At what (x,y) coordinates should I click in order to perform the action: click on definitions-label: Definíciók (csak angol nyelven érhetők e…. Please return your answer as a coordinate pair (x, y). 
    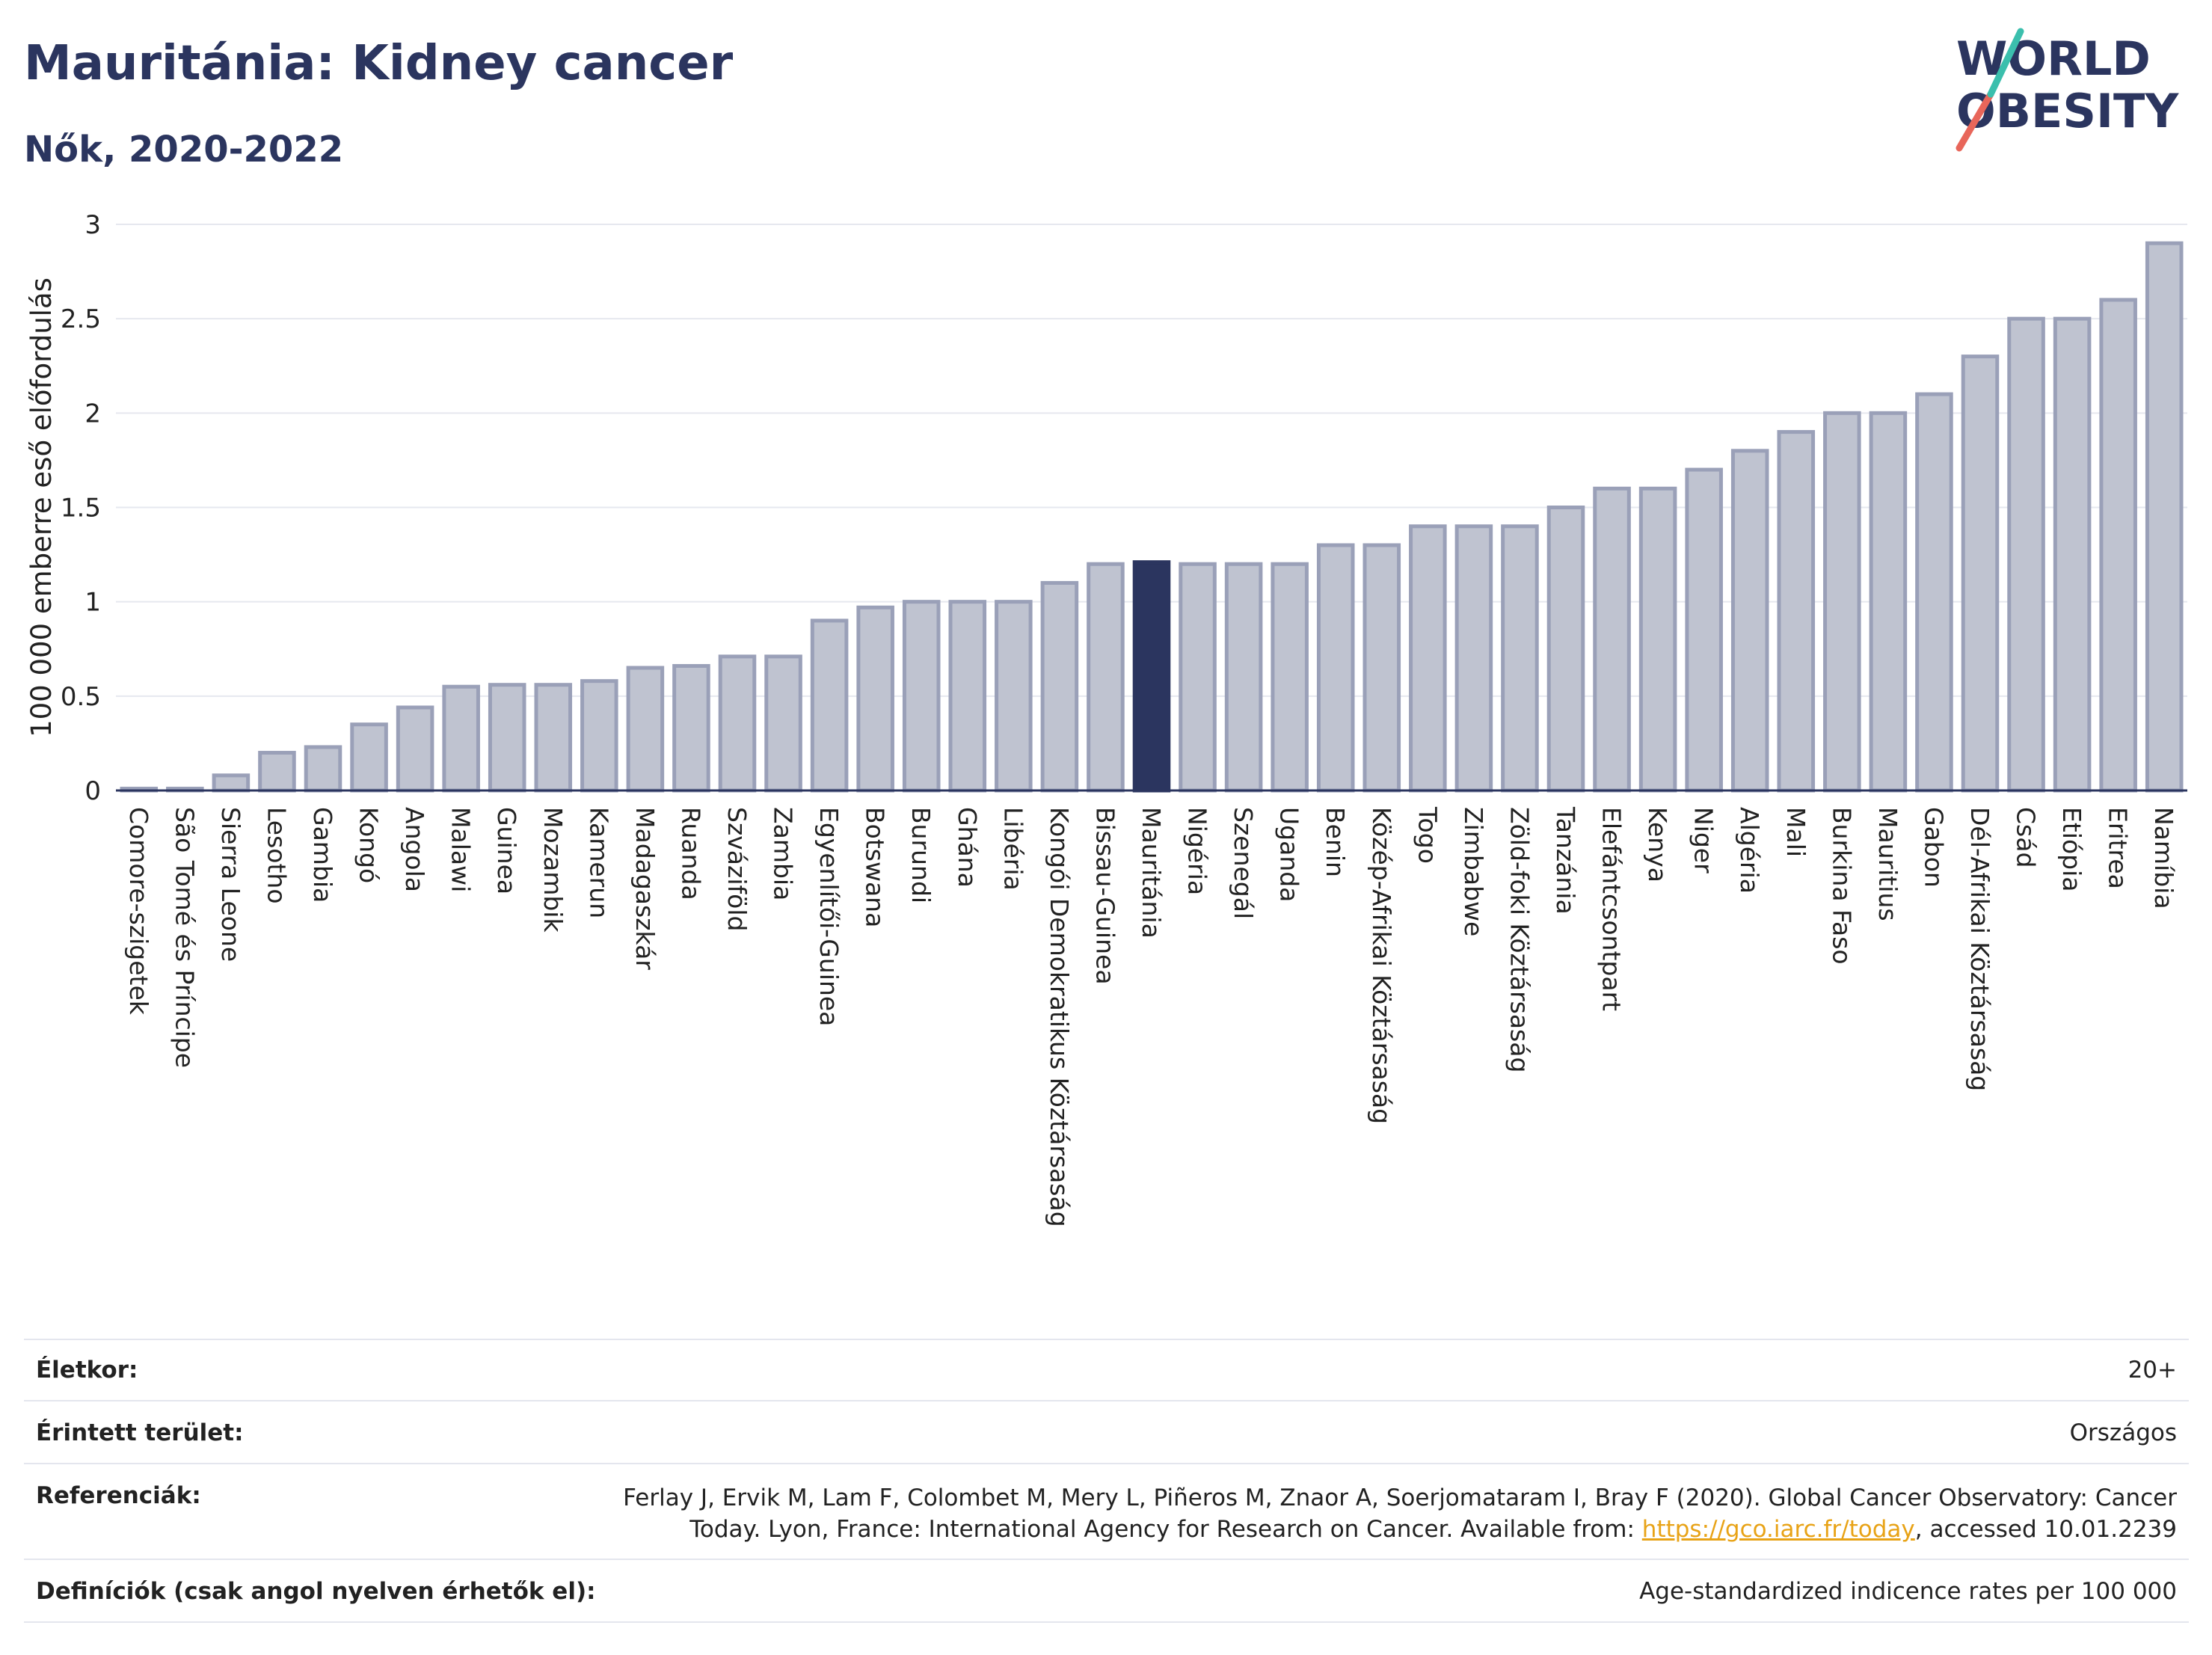
    Looking at the image, I should click on (316, 1591).